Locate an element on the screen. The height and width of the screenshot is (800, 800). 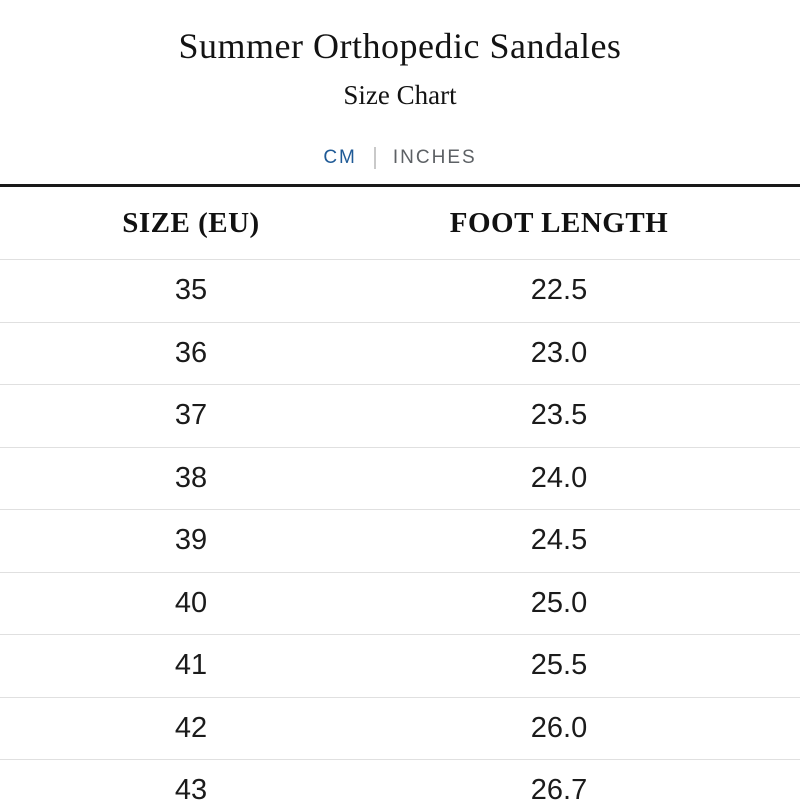
table-row: 43 26.7 is located at coordinates (400, 780).